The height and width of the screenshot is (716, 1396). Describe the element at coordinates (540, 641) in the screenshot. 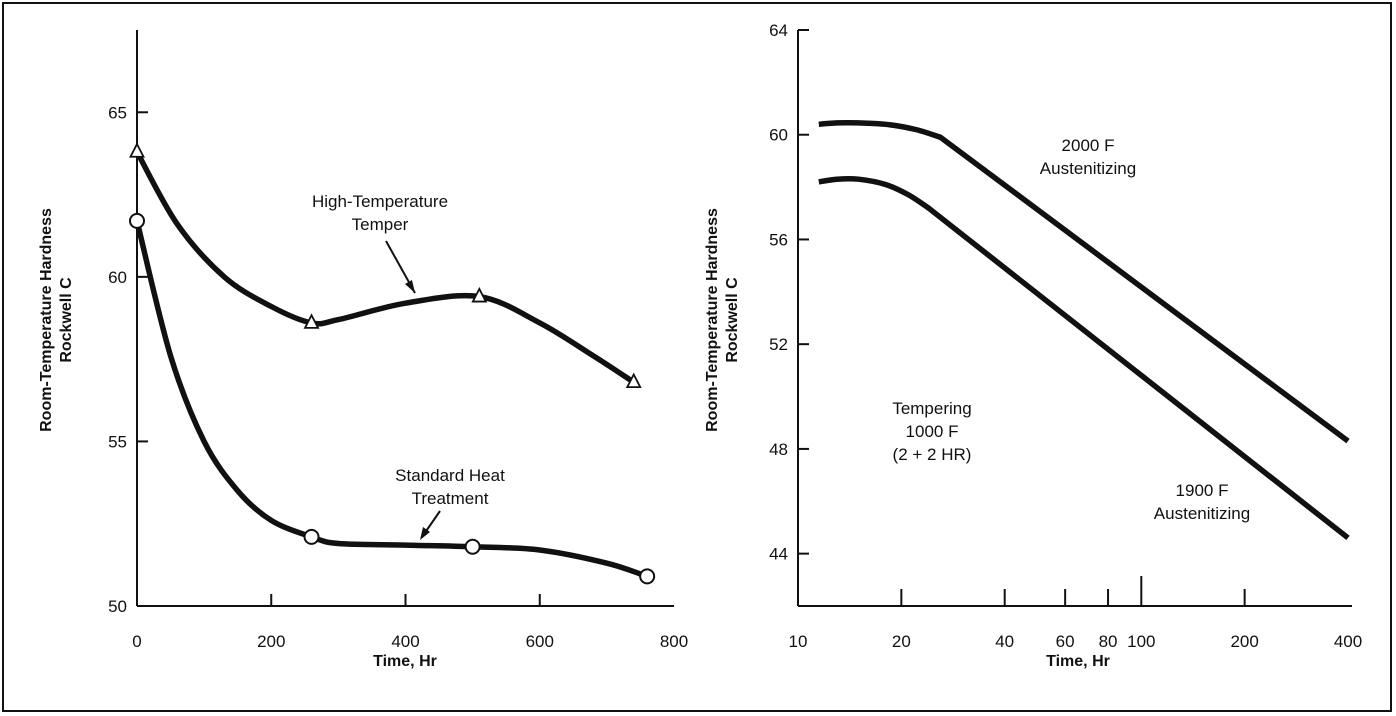

I see `left-x-tick-label: 600` at that location.